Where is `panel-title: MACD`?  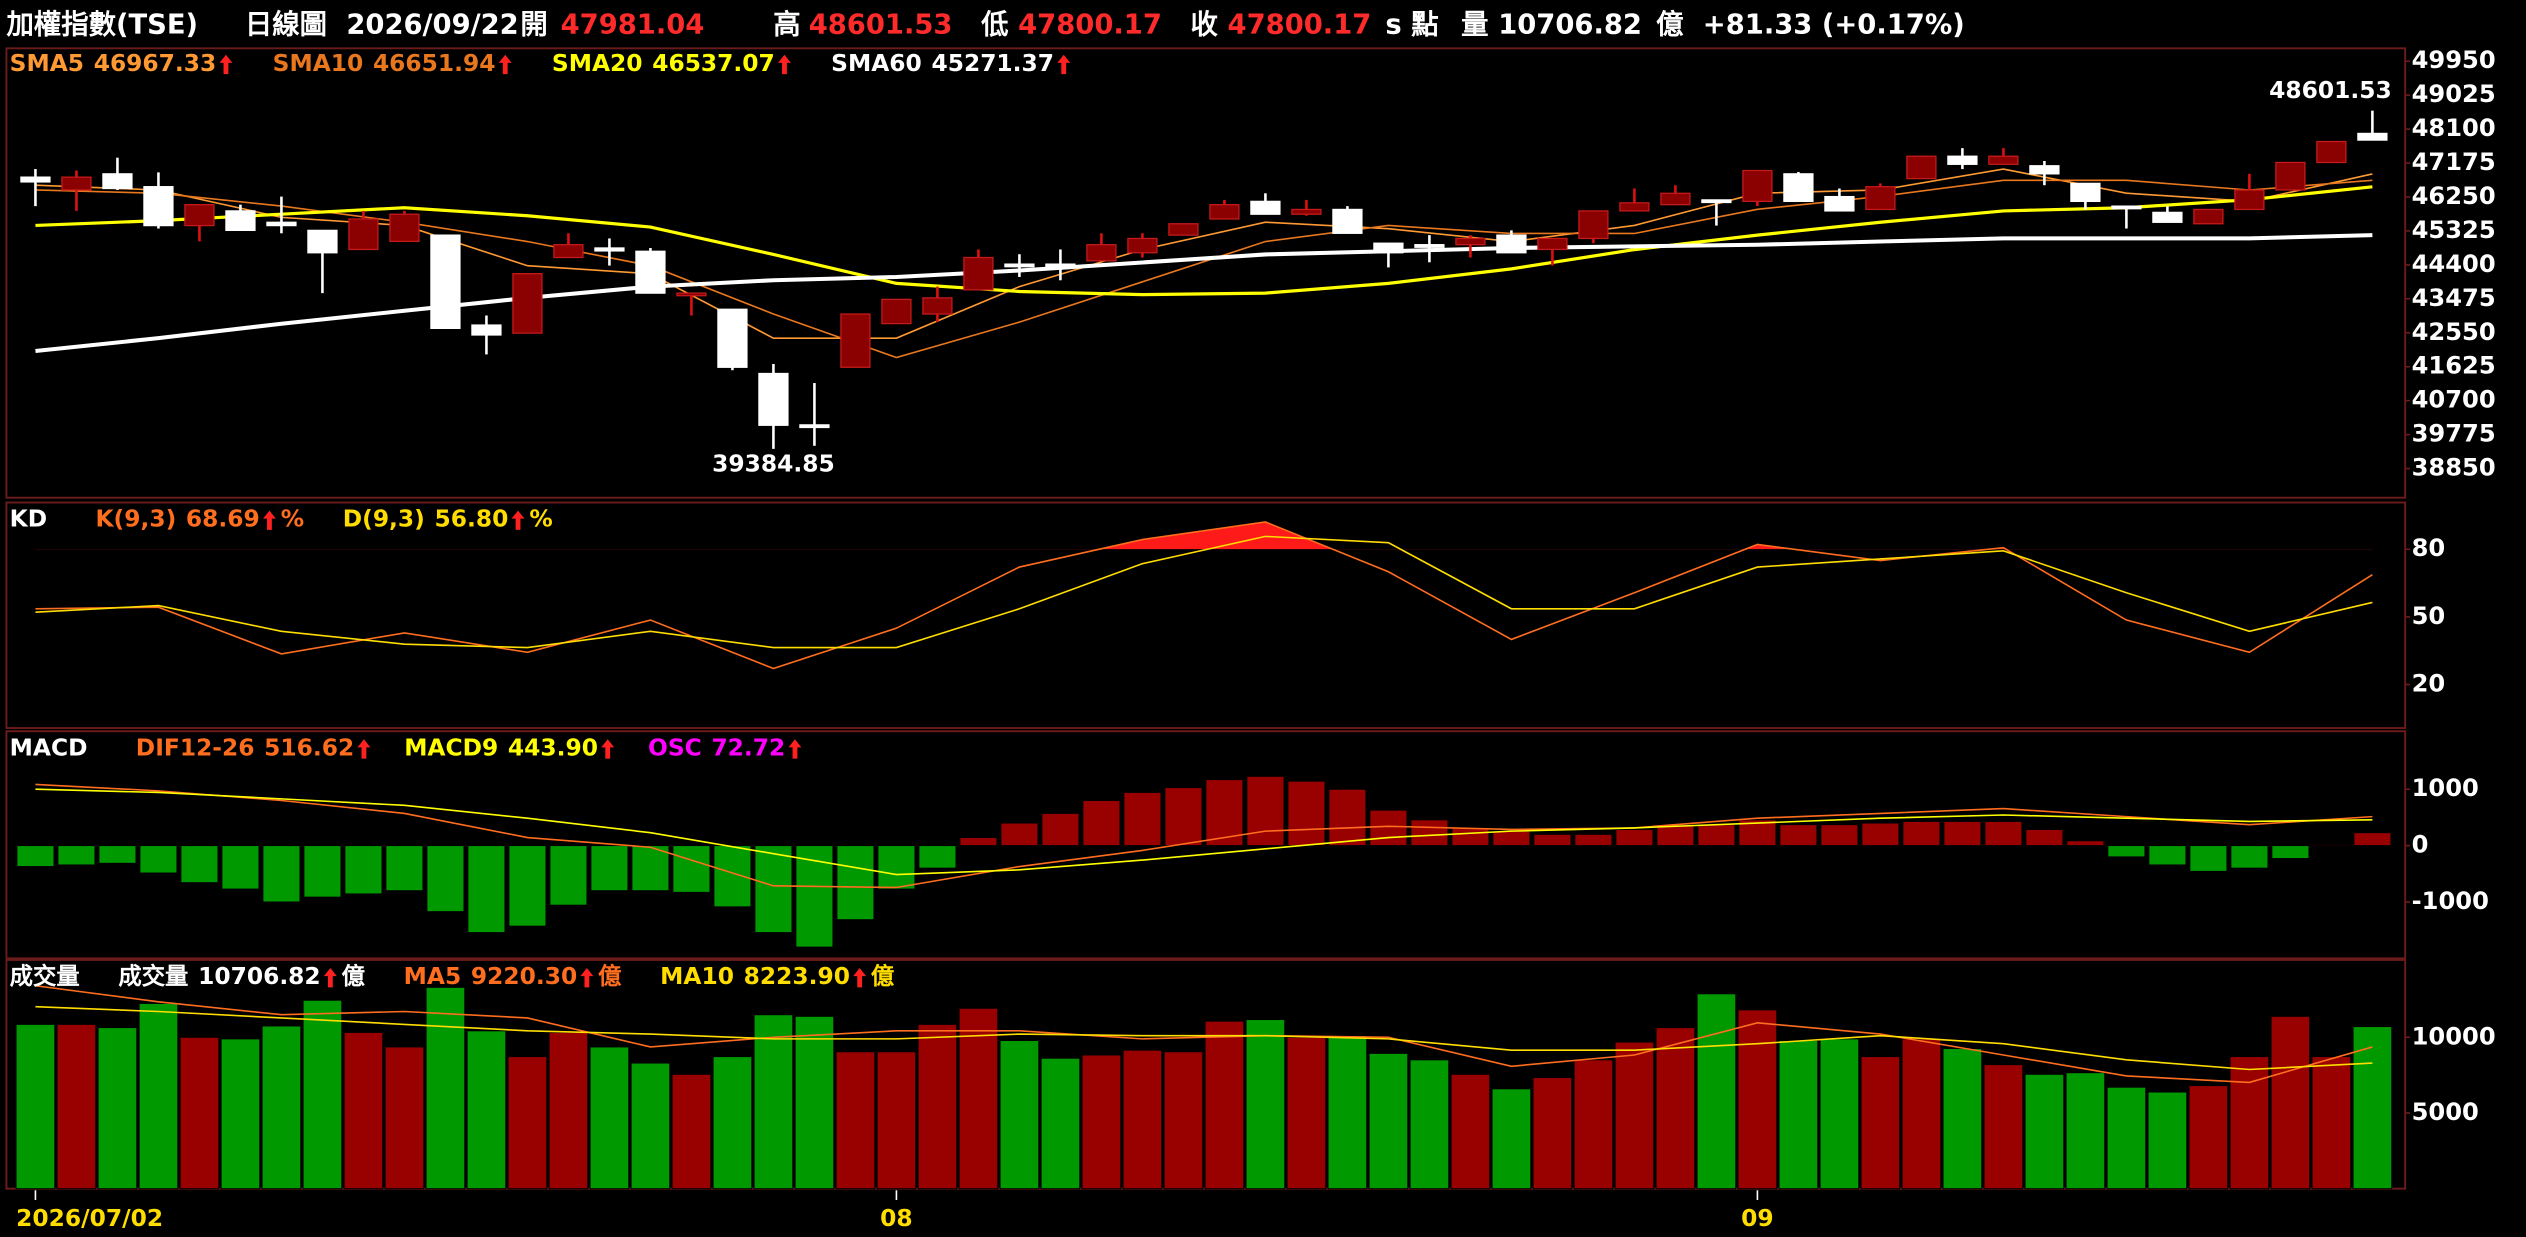 panel-title: MACD is located at coordinates (49, 747).